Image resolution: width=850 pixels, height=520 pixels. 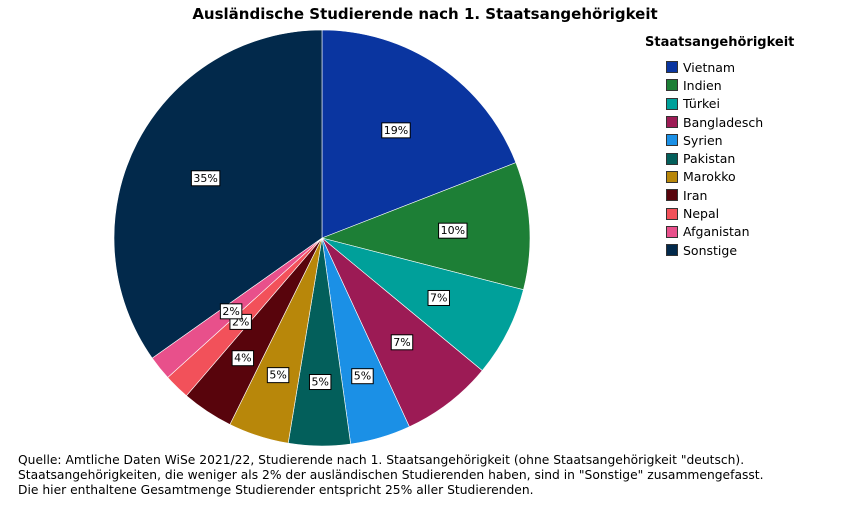 I want to click on svg-text: 4%, so click(x=242, y=358).